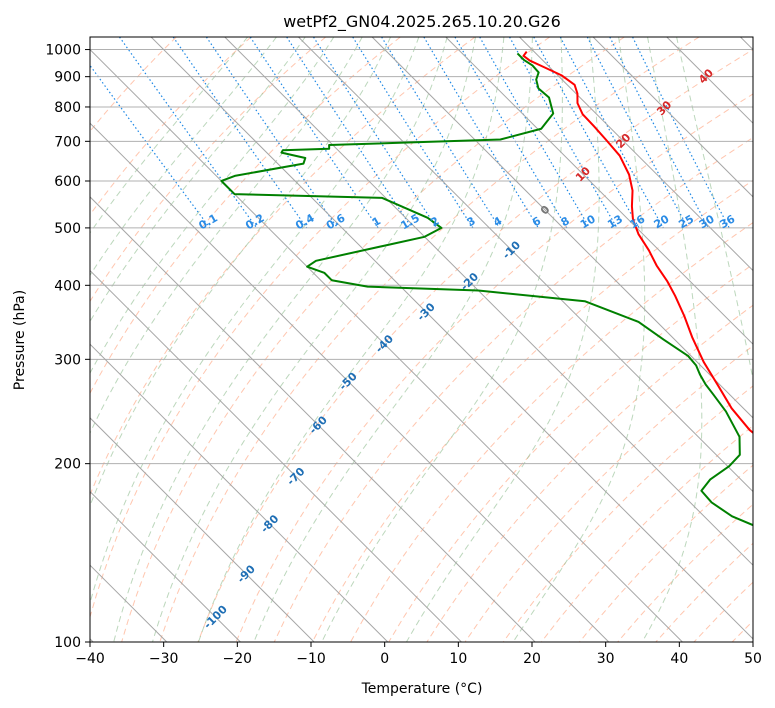 The height and width of the screenshot is (708, 775). What do you see at coordinates (532, 659) in the screenshot?
I see `x-tick-label: 20` at bounding box center [532, 659].